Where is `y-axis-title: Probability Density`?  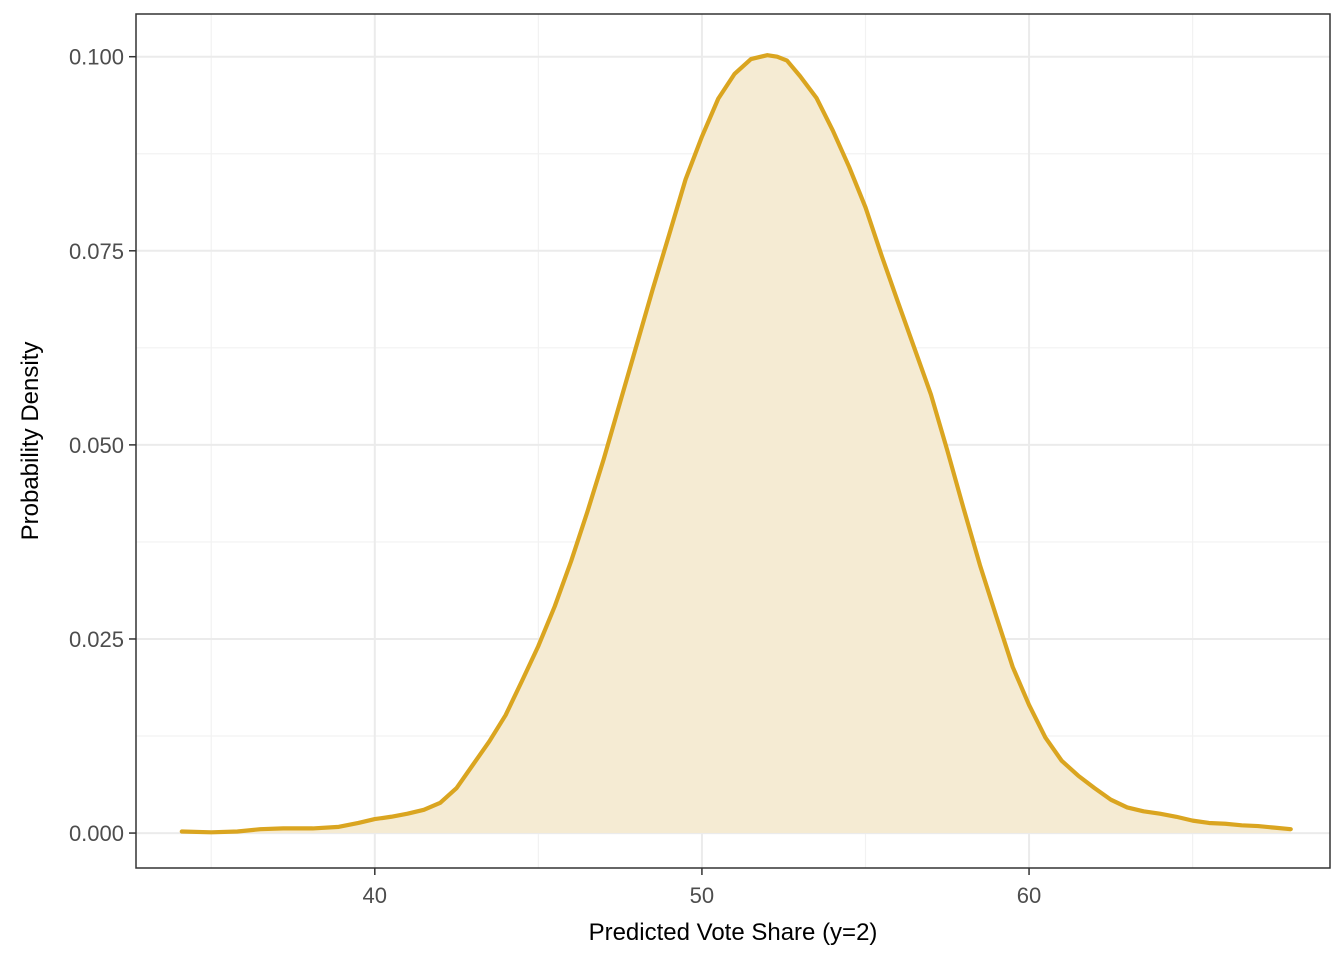
y-axis-title: Probability Density is located at coordinates (30, 441).